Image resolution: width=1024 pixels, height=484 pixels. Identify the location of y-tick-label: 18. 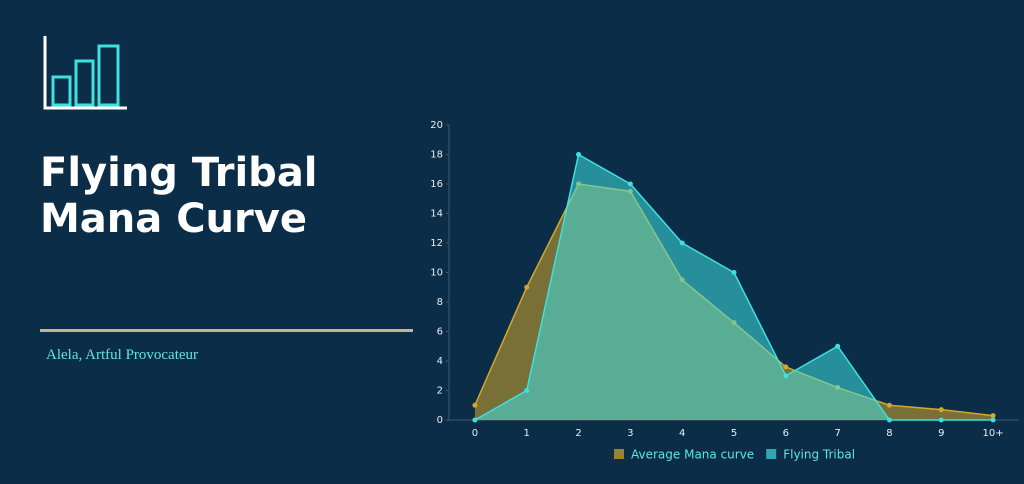
(436, 155).